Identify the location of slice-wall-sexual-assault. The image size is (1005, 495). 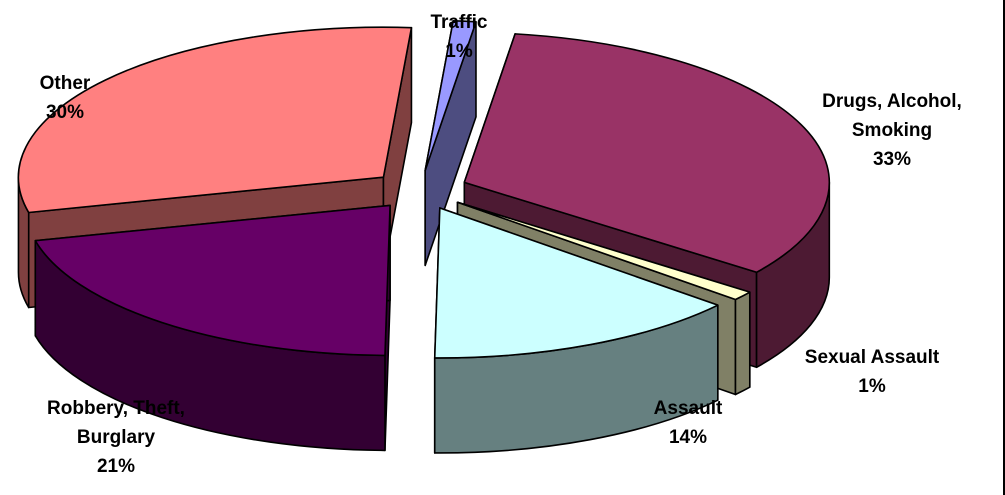
(742, 343).